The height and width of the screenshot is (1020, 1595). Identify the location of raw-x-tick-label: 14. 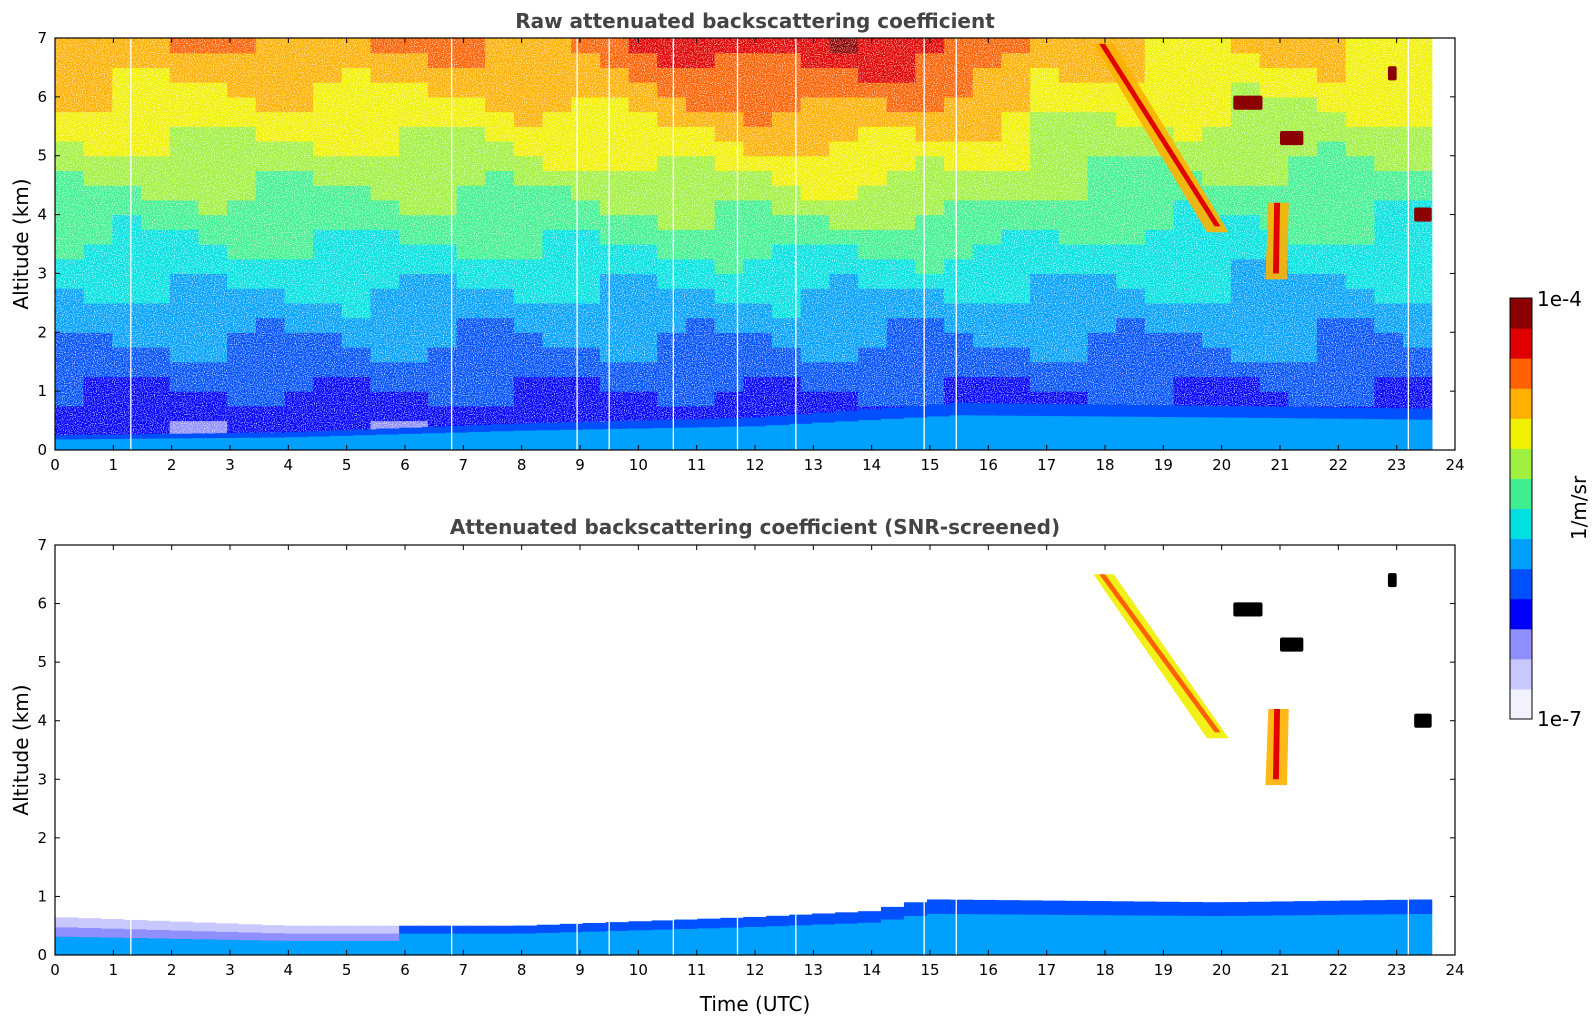
(871, 465).